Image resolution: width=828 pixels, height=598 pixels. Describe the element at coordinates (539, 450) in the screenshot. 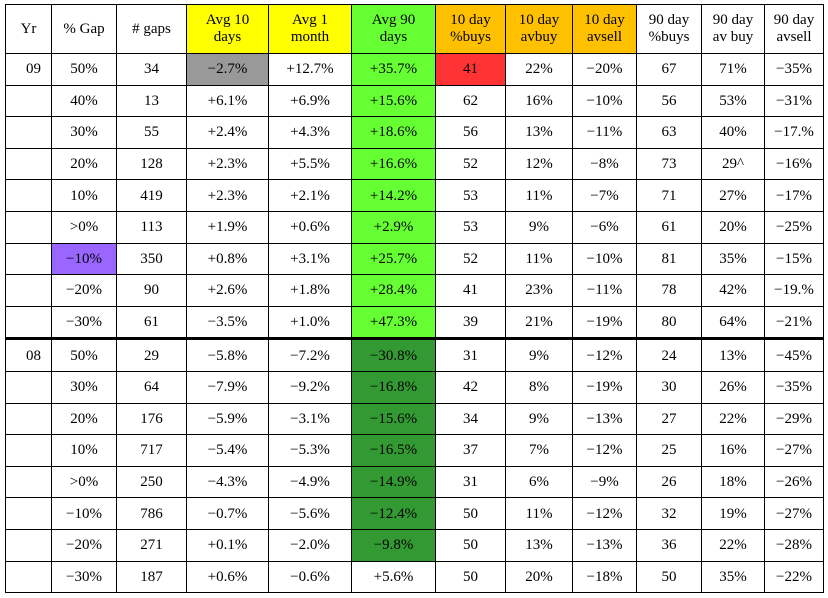

I see `table-cell: 7%` at that location.